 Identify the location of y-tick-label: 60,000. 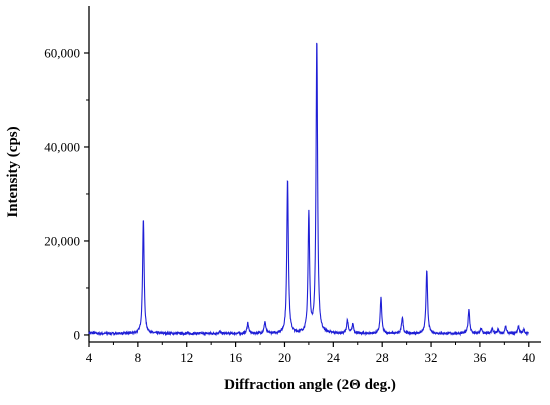
(62, 52).